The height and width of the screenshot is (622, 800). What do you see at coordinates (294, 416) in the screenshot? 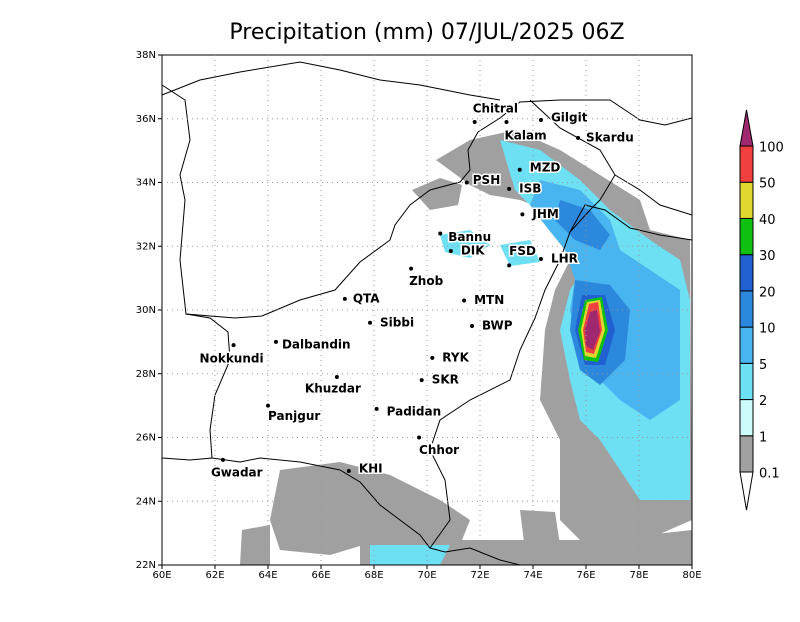
I see `city-label: Panjgur` at bounding box center [294, 416].